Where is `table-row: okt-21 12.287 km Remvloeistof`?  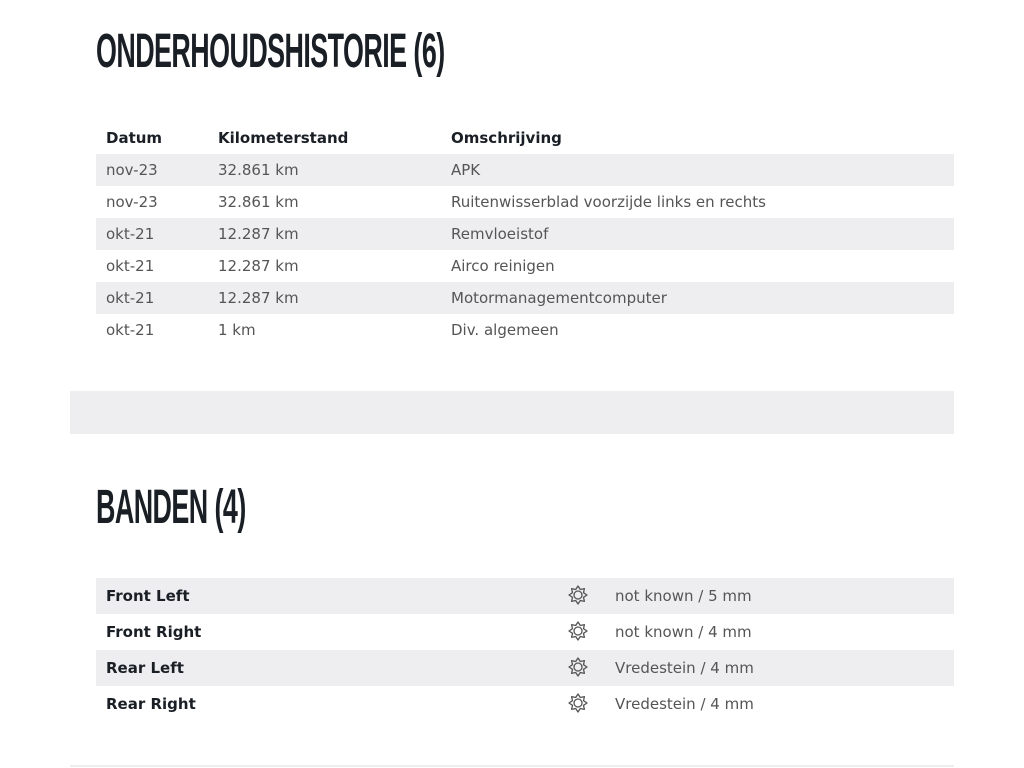 table-row: okt-21 12.287 km Remvloeistof is located at coordinates (525, 234).